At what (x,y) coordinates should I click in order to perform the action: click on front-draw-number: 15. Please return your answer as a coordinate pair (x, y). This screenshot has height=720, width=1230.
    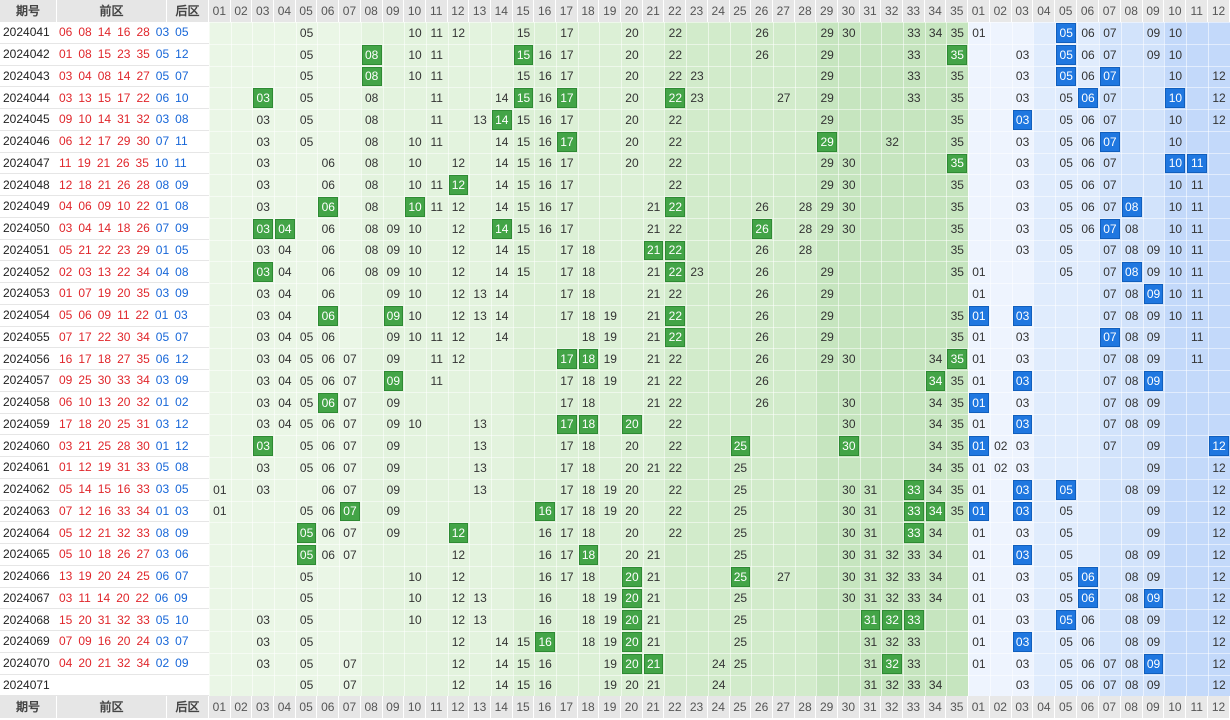
    Looking at the image, I should click on (104, 97).